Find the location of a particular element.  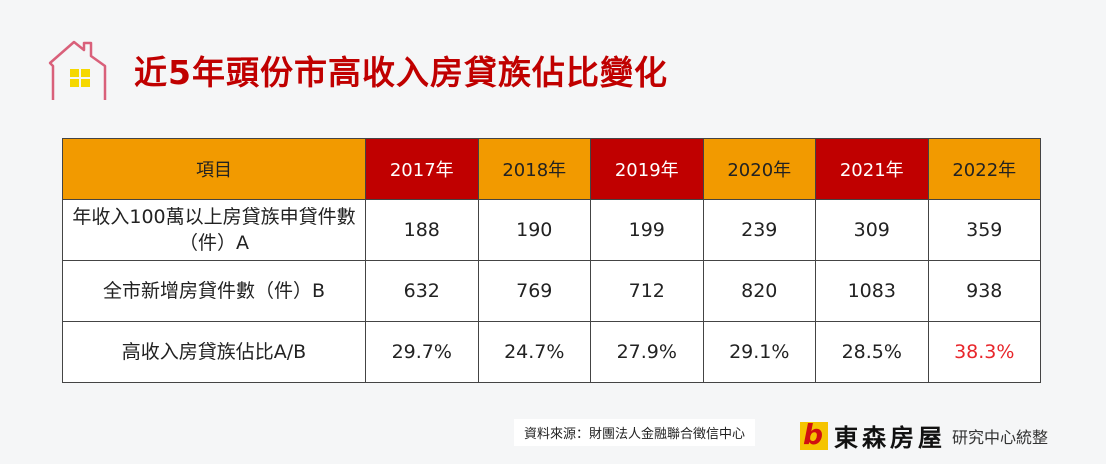

brand-logo: b 東森房屋 研究中心統整 is located at coordinates (924, 435).